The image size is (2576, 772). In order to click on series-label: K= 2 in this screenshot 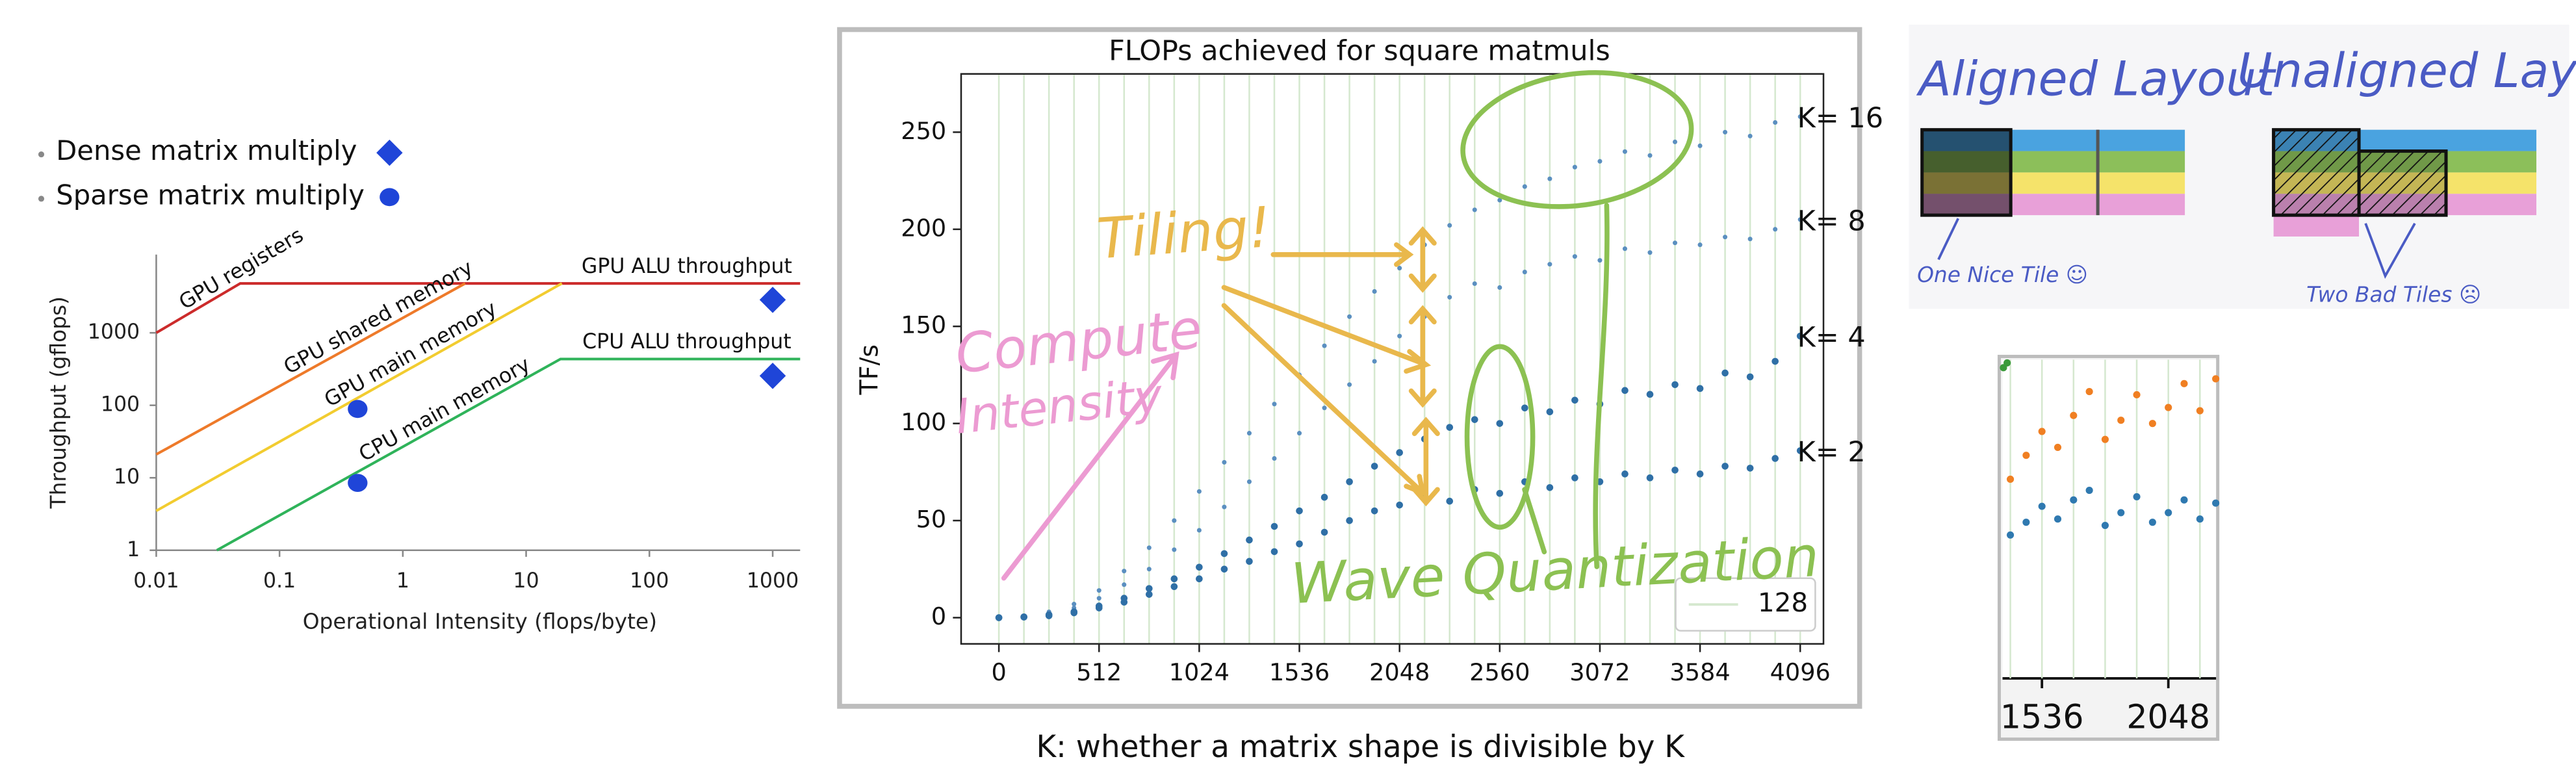, I will do `click(1831, 452)`.